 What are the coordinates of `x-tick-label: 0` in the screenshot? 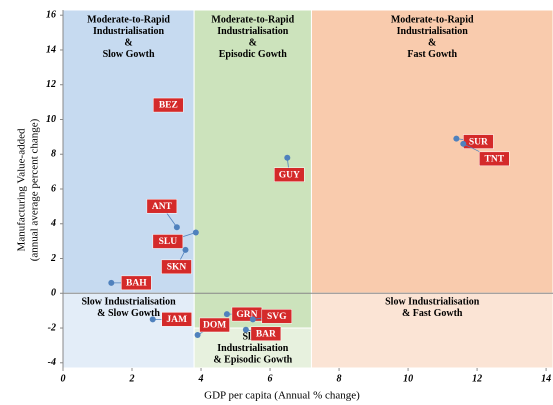 It's located at (63, 378).